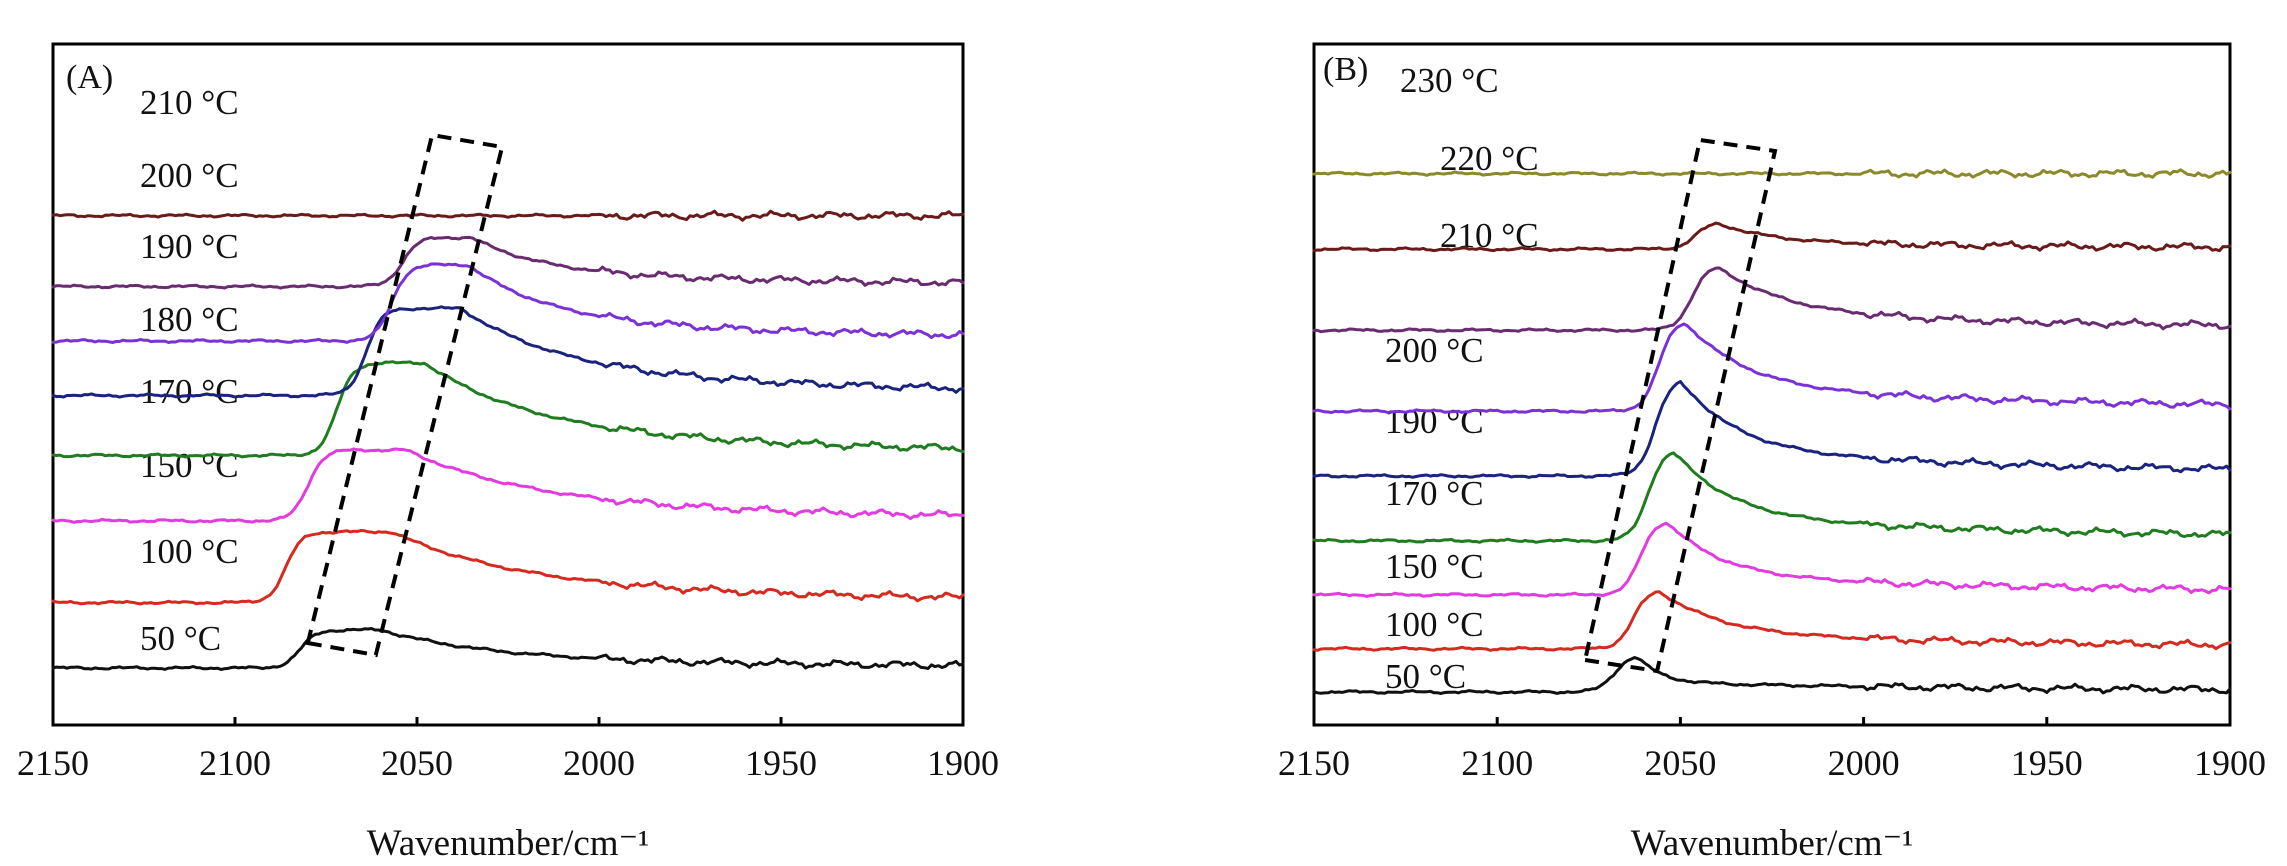  Describe the element at coordinates (89, 77) in the screenshot. I see `panel-tag: (A)` at that location.